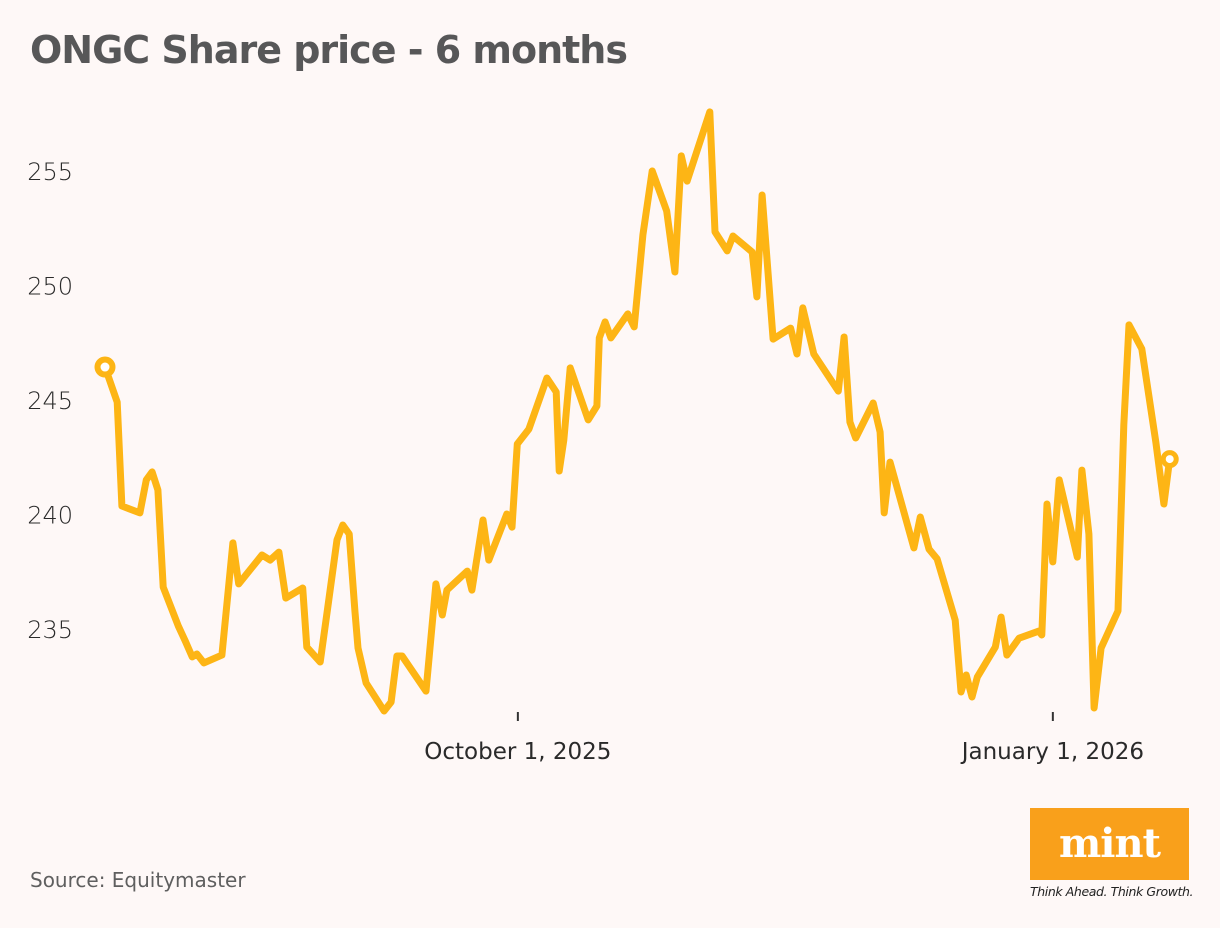 Image resolution: width=1220 pixels, height=928 pixels. I want to click on y-axis: 235 240 245 250 255, so click(50, 401).